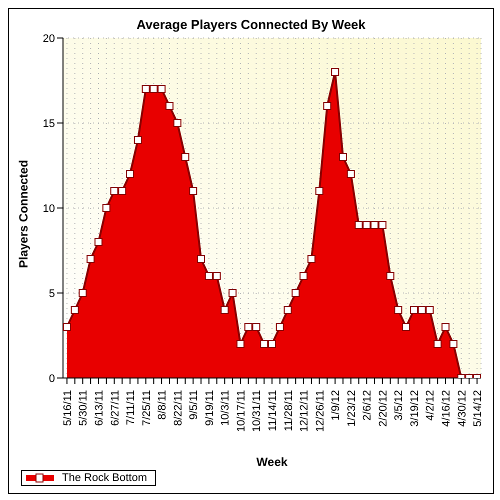 The image size is (500, 500). I want to click on x-tick-label: 10/31/11, so click(257, 411).